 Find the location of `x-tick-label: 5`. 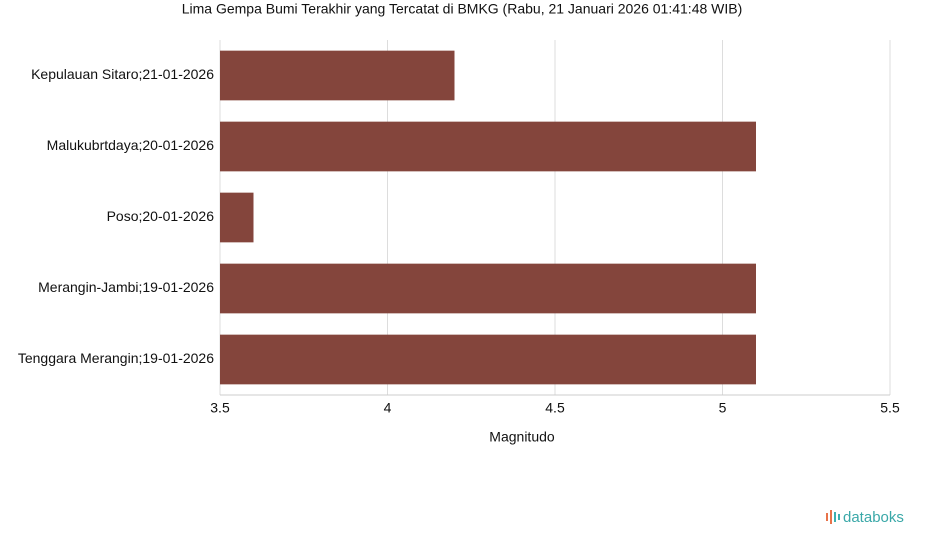

x-tick-label: 5 is located at coordinates (723, 408).